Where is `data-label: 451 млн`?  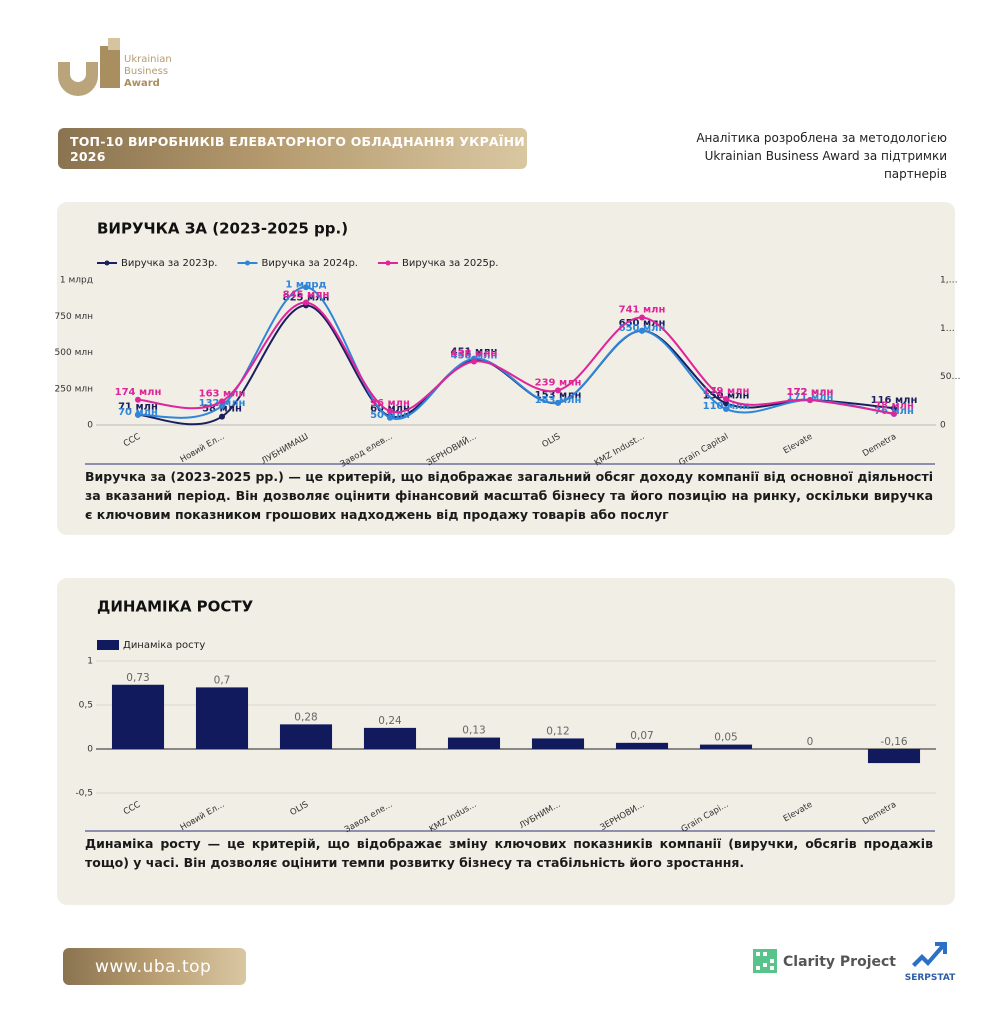
data-label: 451 млн is located at coordinates (474, 352).